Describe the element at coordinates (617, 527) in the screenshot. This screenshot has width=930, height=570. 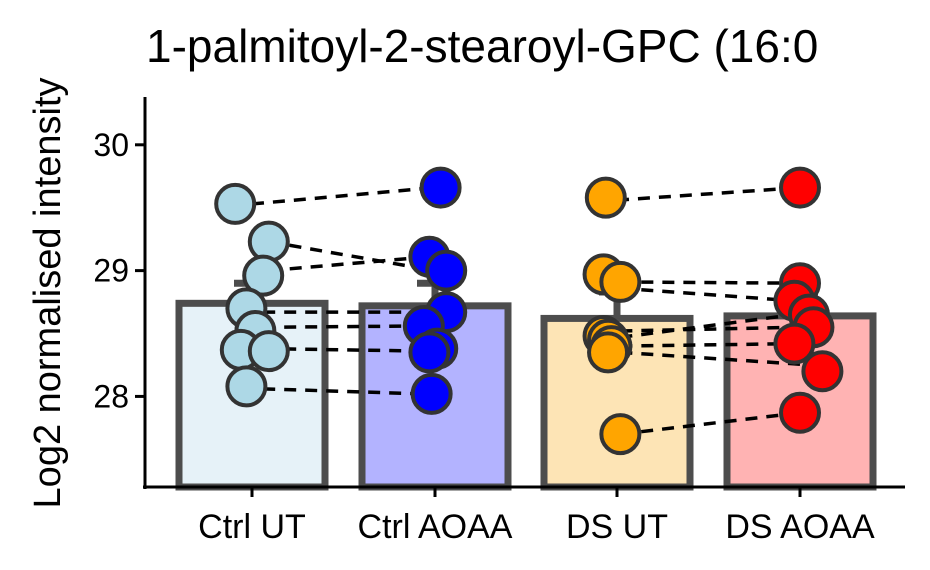
I see `x-tick-label: DS UT` at that location.